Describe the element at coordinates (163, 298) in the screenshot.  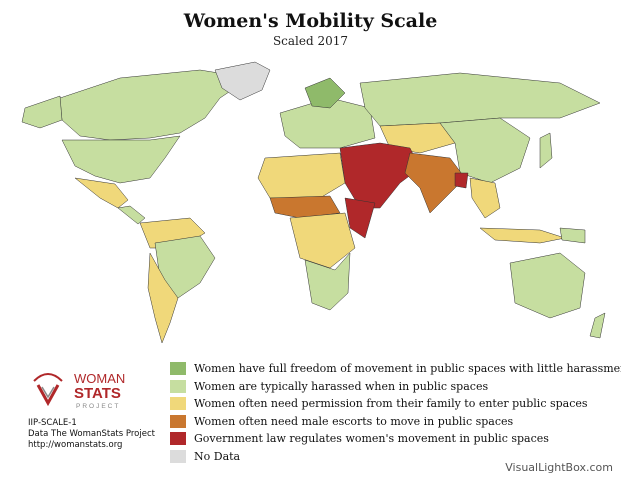
I see `region-south-america-south` at that location.